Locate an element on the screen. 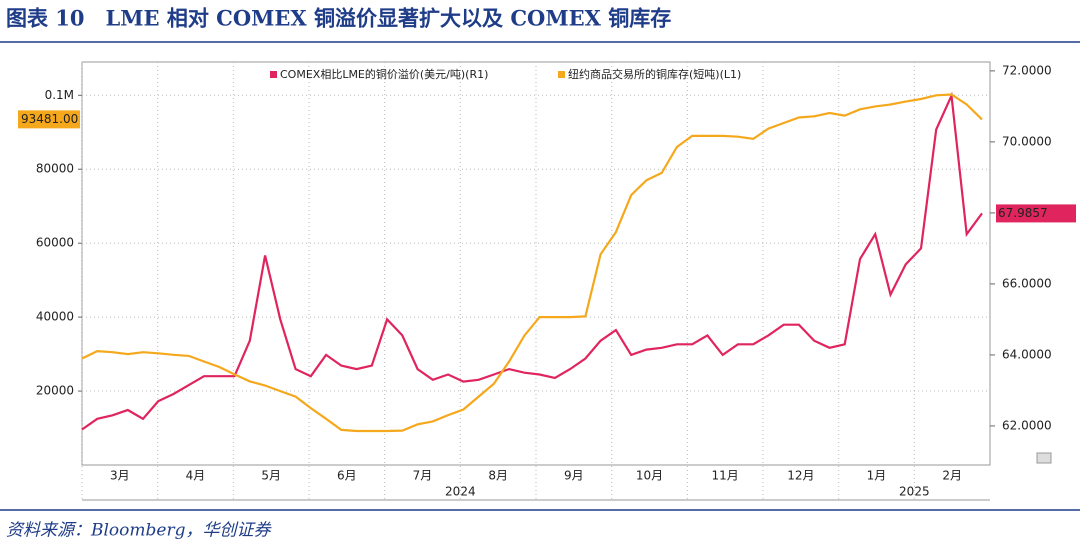 The height and width of the screenshot is (555, 1080). legend-label: COMEX相比LME的铜价溢价(美元/吨)(R1) is located at coordinates (384, 74).